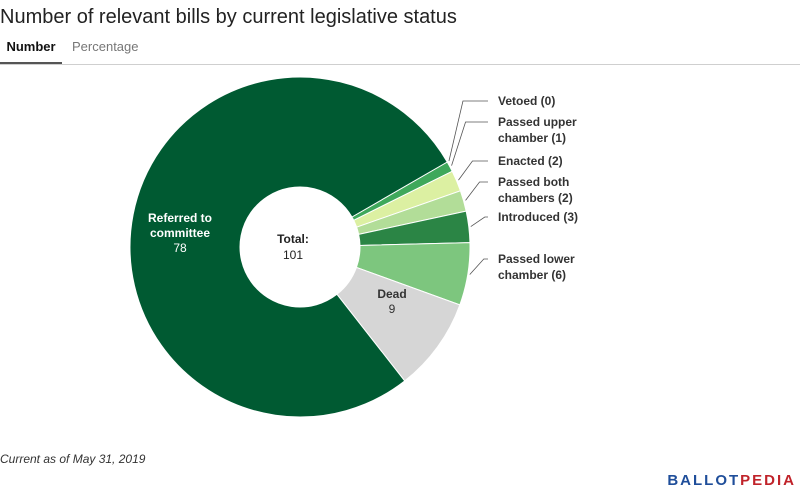 The image size is (800, 500). I want to click on value-referred-to-committee: 78, so click(180, 248).